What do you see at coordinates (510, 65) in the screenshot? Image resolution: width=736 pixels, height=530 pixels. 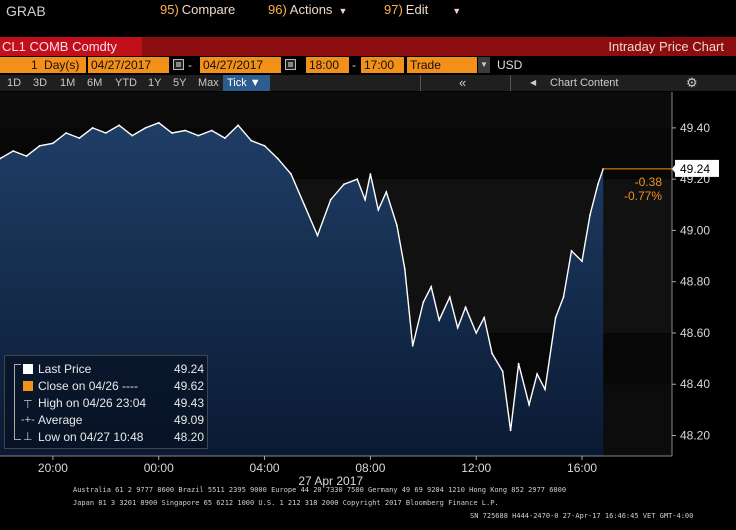 I see `currency-label: USD` at bounding box center [510, 65].